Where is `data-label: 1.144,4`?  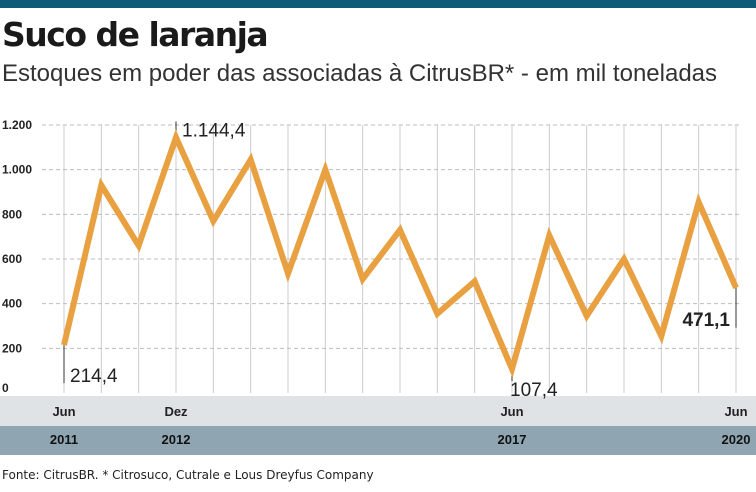 data-label: 1.144,4 is located at coordinates (214, 130).